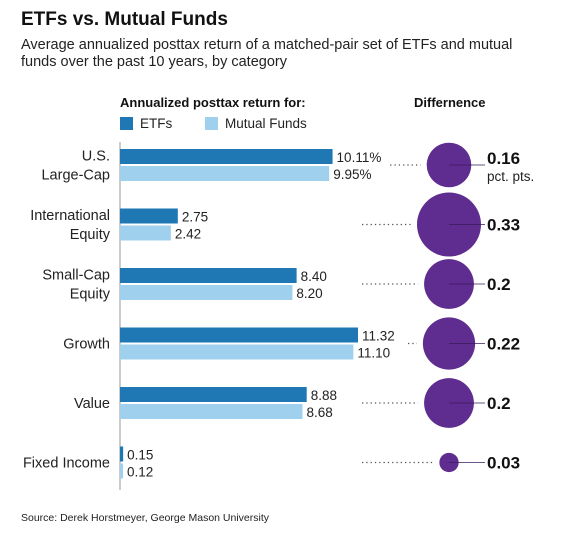  I want to click on category-label: Growth, so click(86, 345).